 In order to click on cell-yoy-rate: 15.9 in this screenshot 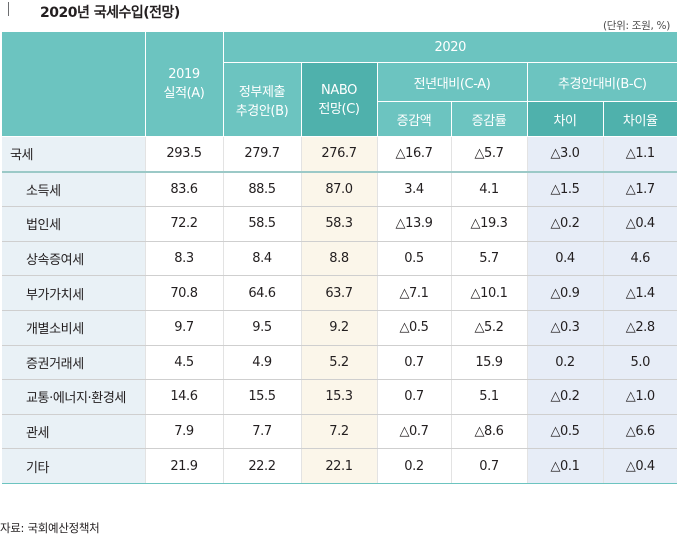, I will do `click(488, 363)`.